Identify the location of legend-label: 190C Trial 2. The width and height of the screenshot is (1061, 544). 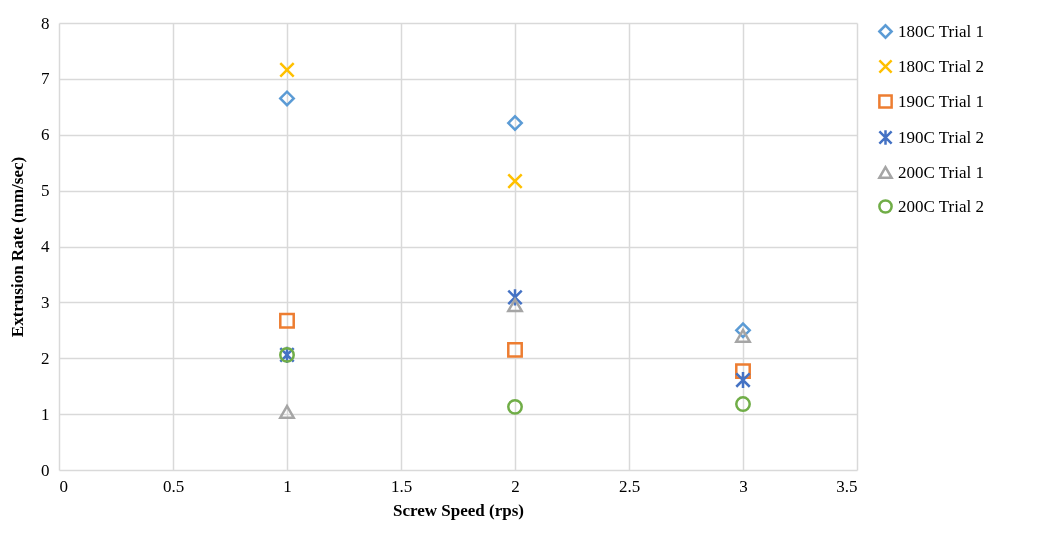
(941, 137).